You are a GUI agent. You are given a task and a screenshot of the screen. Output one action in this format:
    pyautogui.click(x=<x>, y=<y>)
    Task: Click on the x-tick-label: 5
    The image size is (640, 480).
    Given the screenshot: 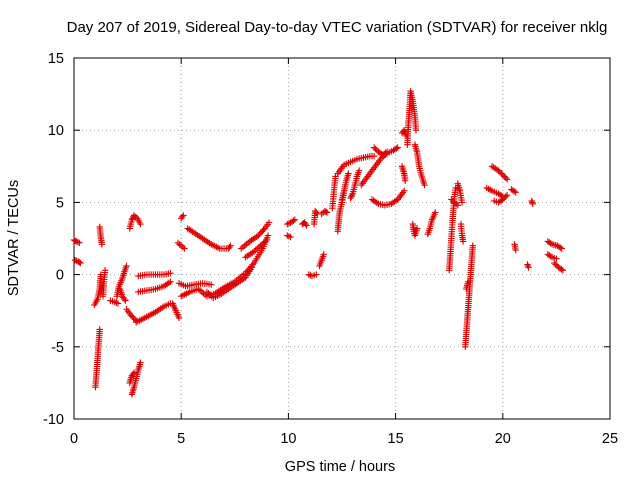 What is the action you would take?
    pyautogui.click(x=181, y=439)
    